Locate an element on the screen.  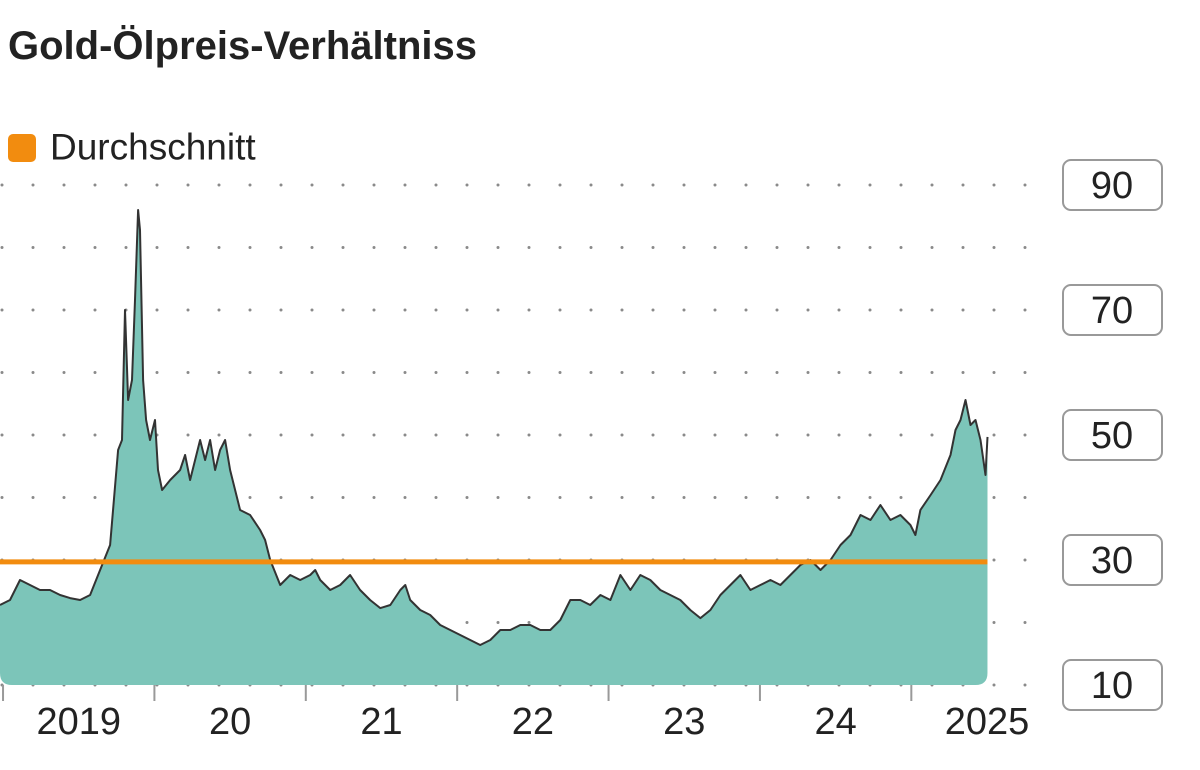
y-tick-label: 90 is located at coordinates (1112, 186).